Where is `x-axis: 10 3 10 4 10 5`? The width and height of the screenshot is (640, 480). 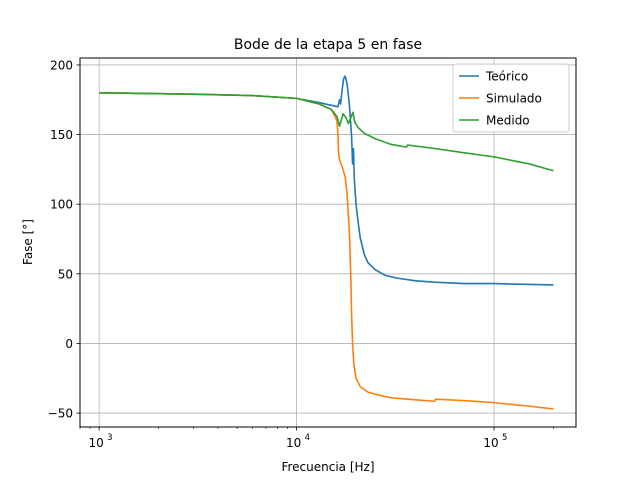
x-axis: 10 3 10 4 10 5 is located at coordinates (316, 438).